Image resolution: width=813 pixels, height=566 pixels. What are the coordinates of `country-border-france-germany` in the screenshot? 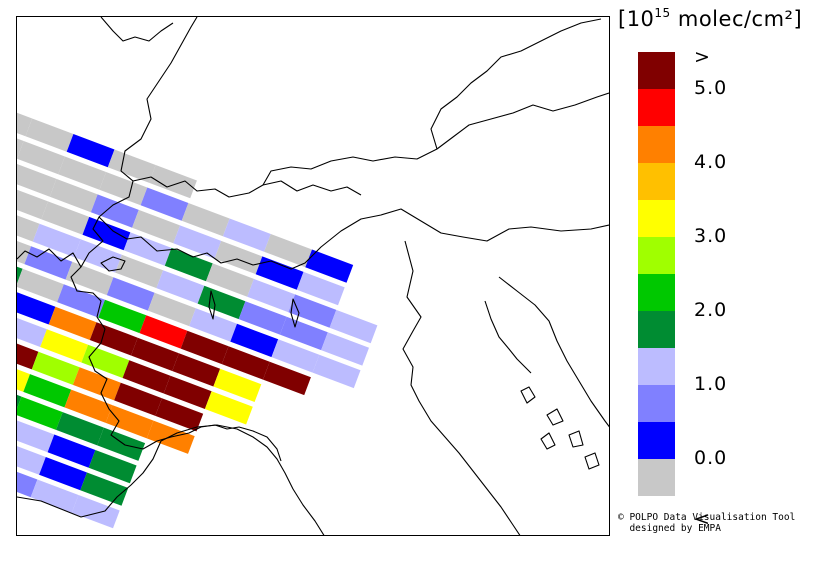 It's located at (159, 94).